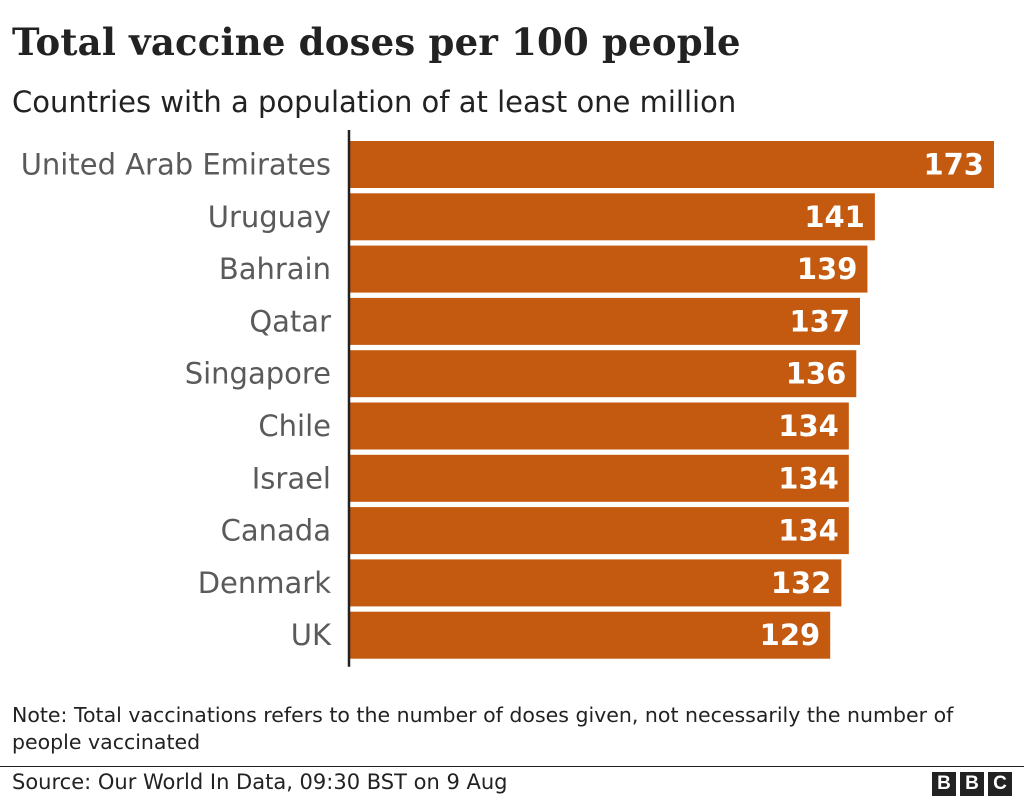 This screenshot has height=800, width=1024. What do you see at coordinates (801, 583) in the screenshot?
I see `value-label: 132` at bounding box center [801, 583].